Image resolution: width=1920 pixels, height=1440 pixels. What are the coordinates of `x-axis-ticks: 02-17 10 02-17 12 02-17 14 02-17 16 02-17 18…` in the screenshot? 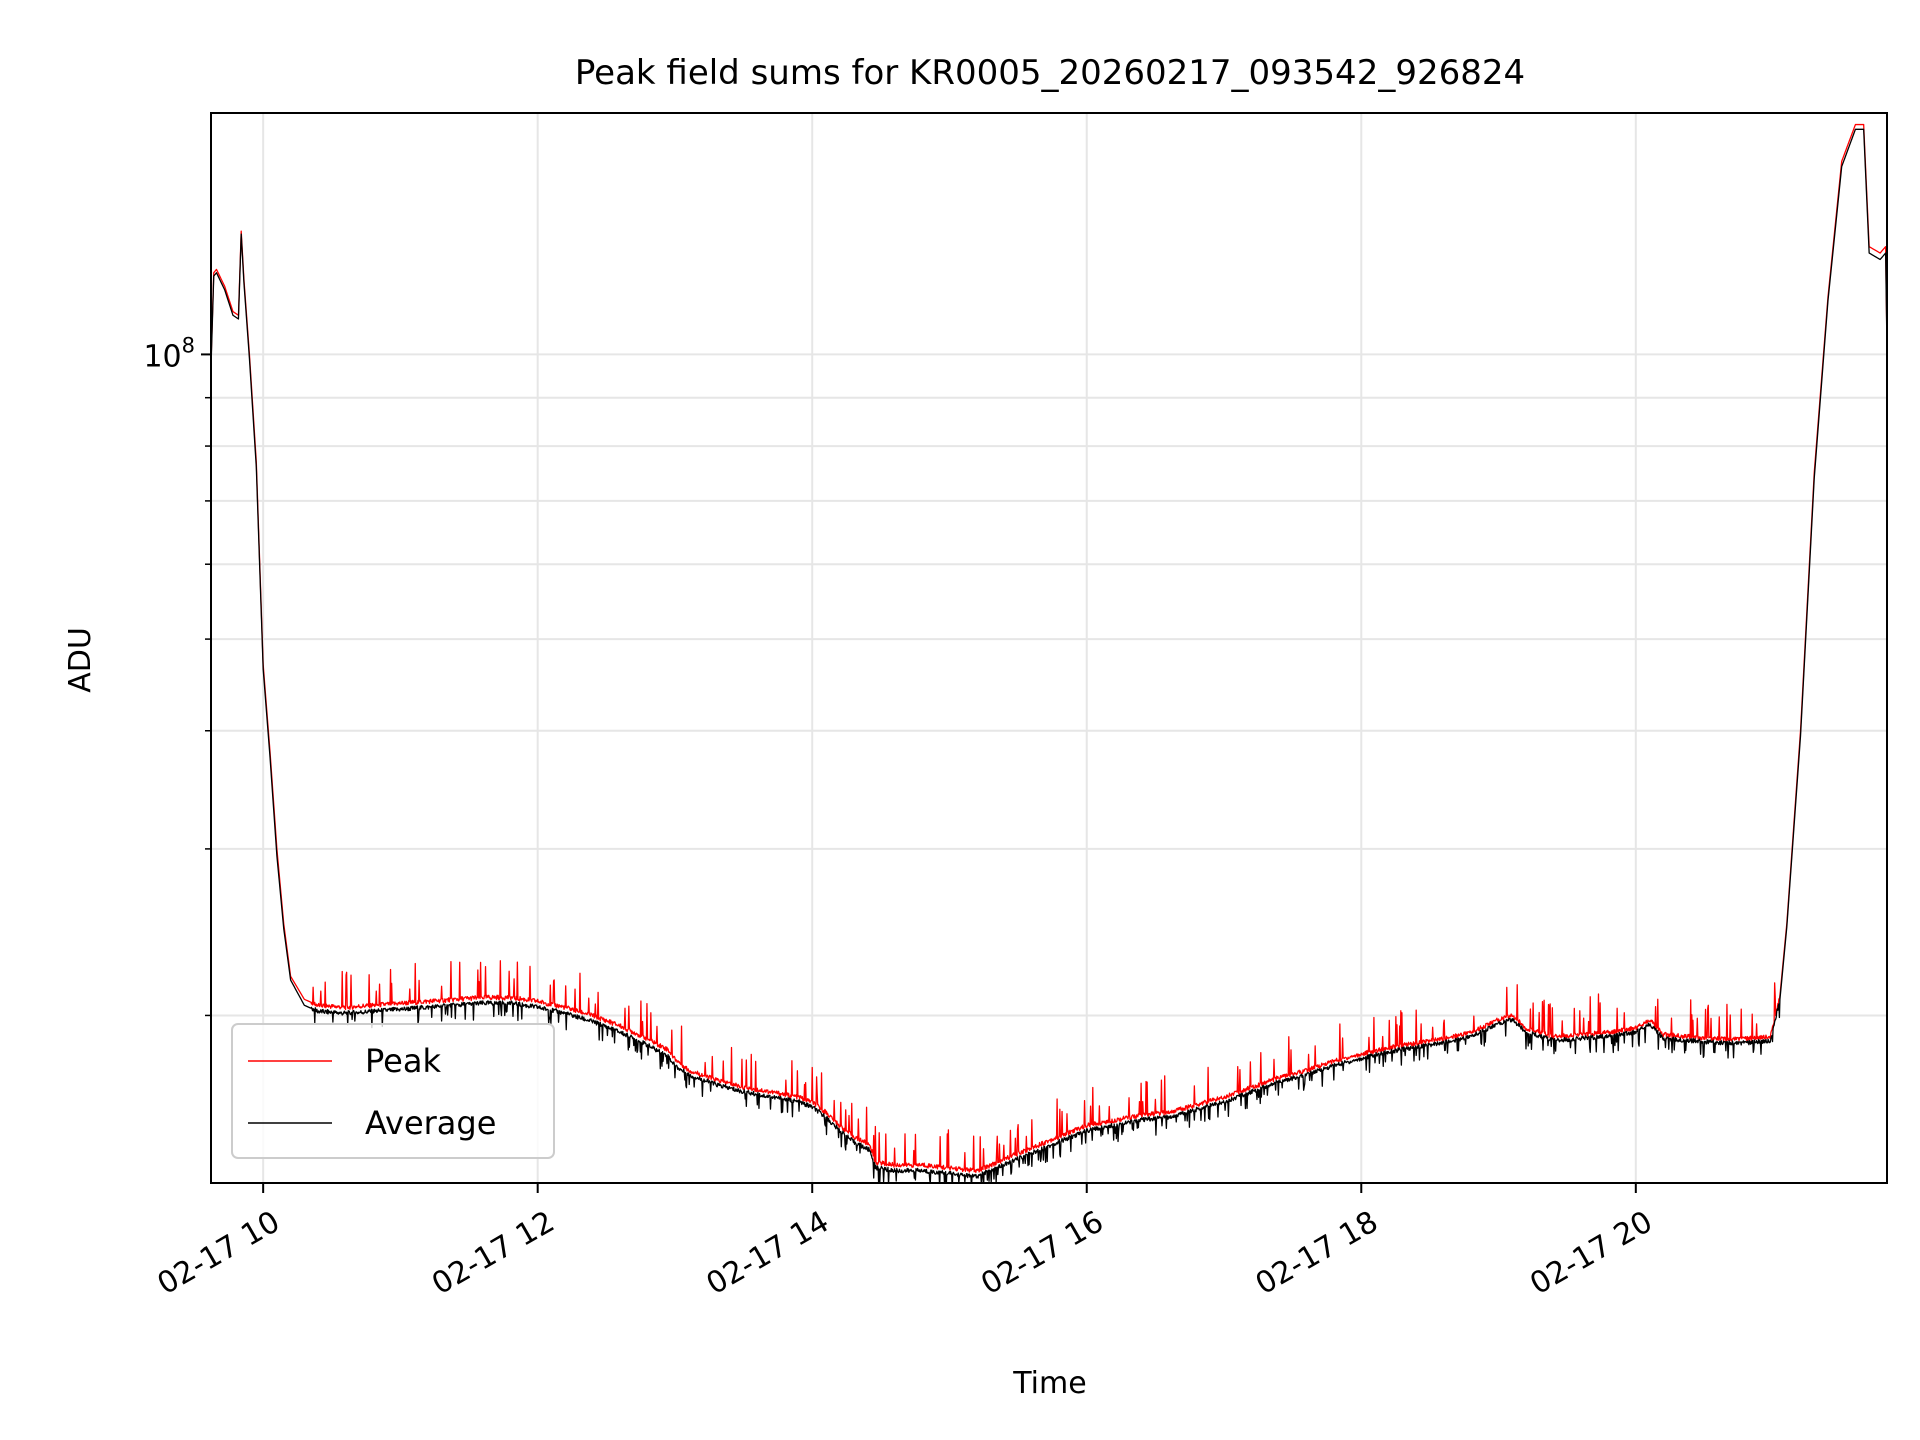 It's located at (905, 1242).